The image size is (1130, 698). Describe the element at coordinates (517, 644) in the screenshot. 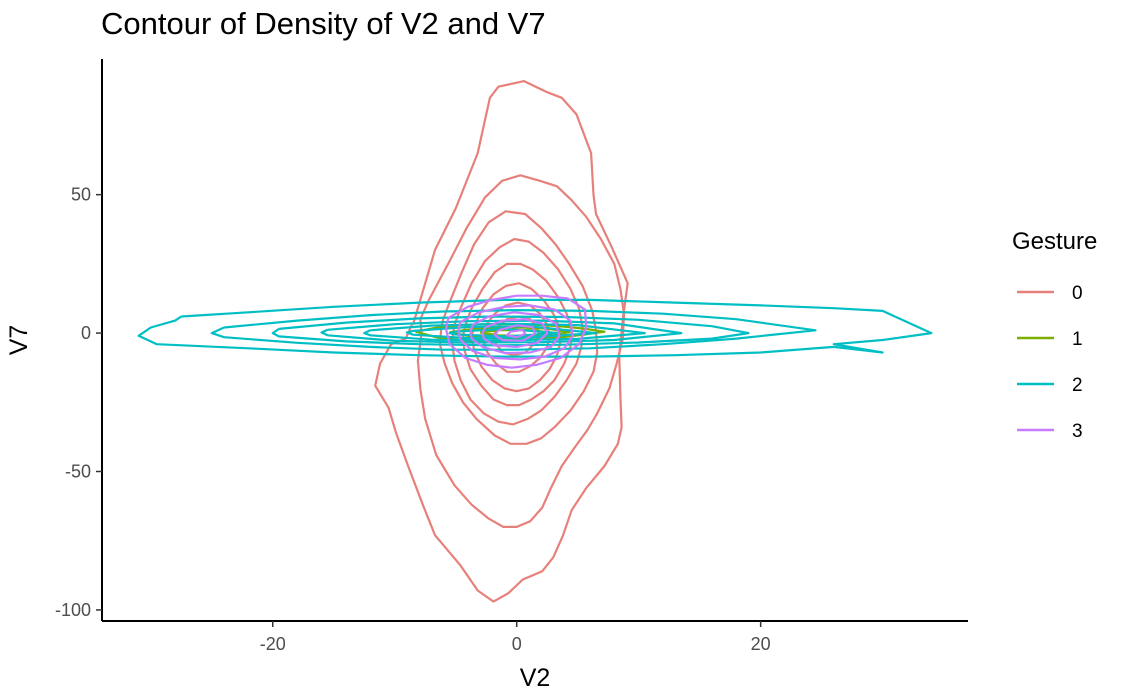

I see `x-tick-label: 0` at that location.